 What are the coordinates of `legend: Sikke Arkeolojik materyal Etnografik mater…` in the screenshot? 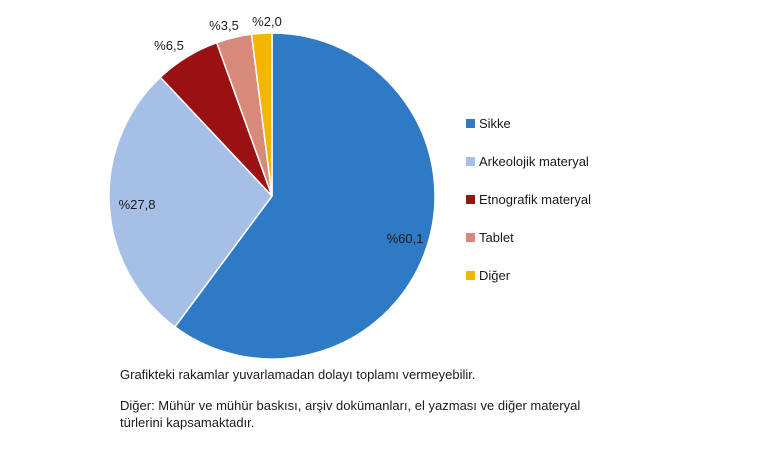 It's located at (528, 209).